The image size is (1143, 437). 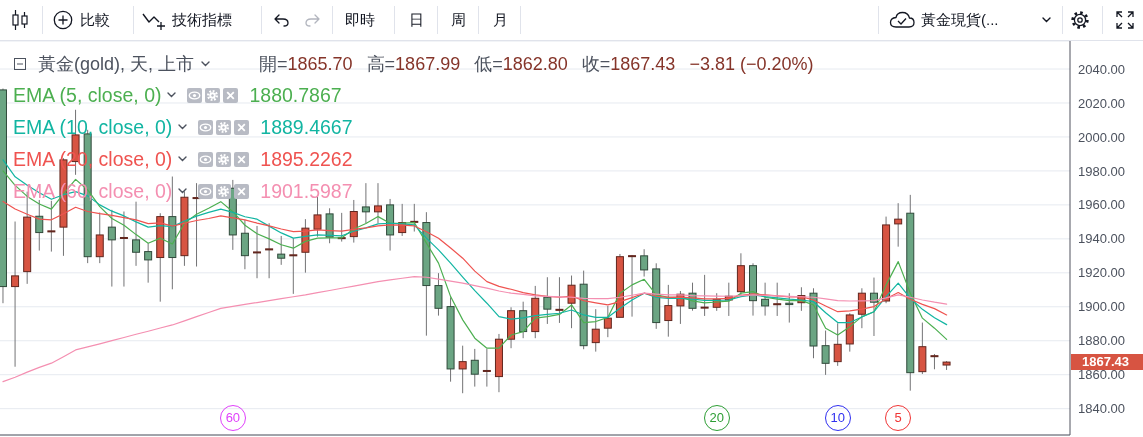 What do you see at coordinates (837, 417) in the screenshot?
I see `annotation: 10` at bounding box center [837, 417].